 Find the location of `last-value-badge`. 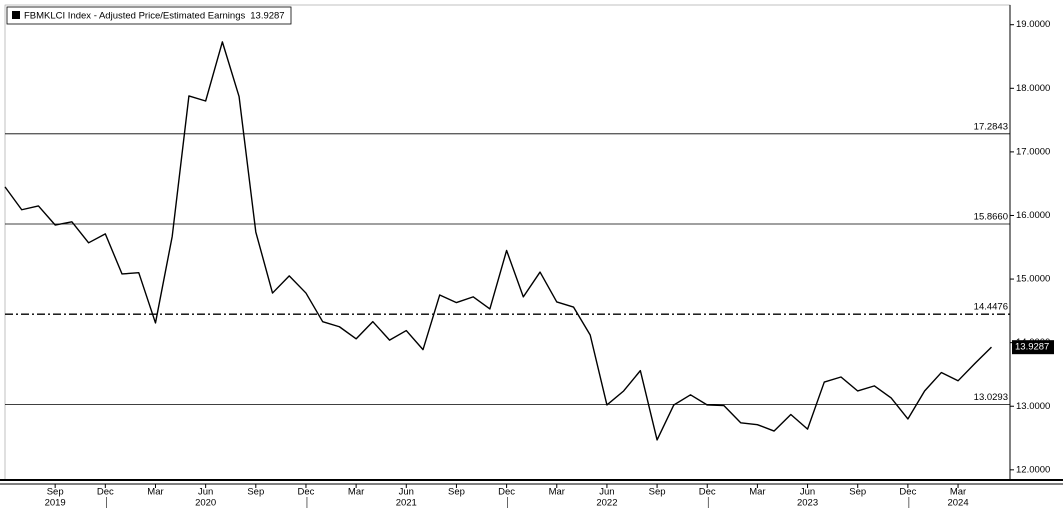

last-value-badge is located at coordinates (1033, 347).